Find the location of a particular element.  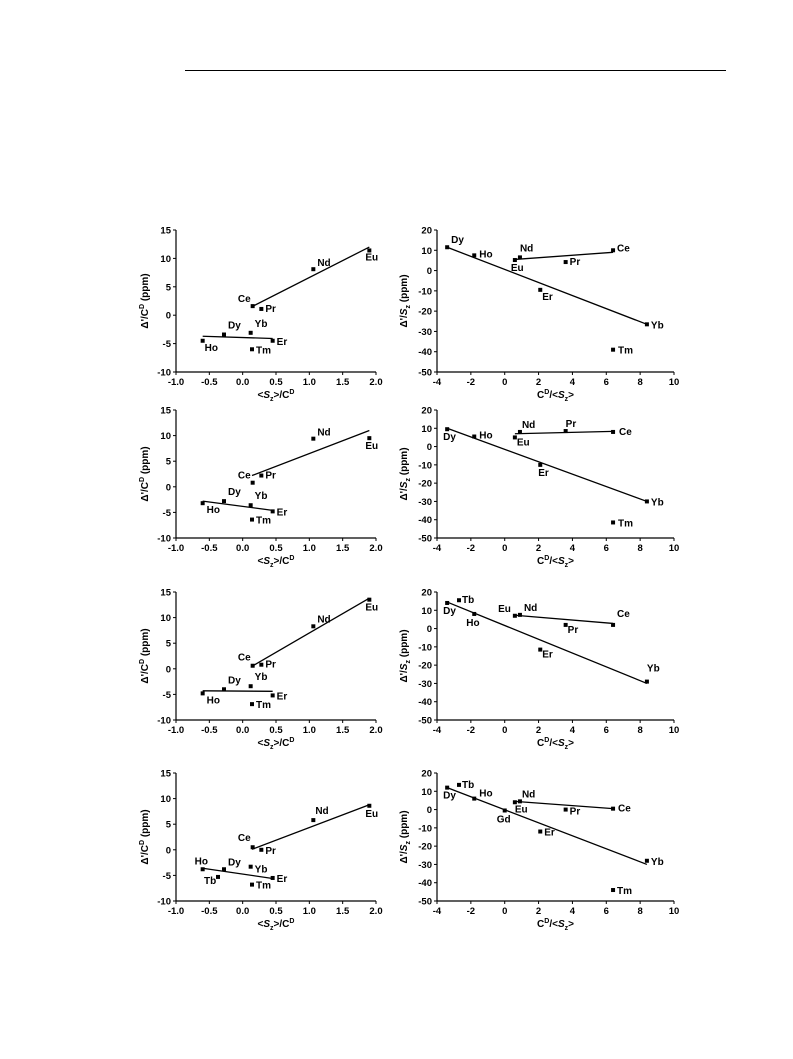

y-tick-label: 15 is located at coordinates (165, 411).